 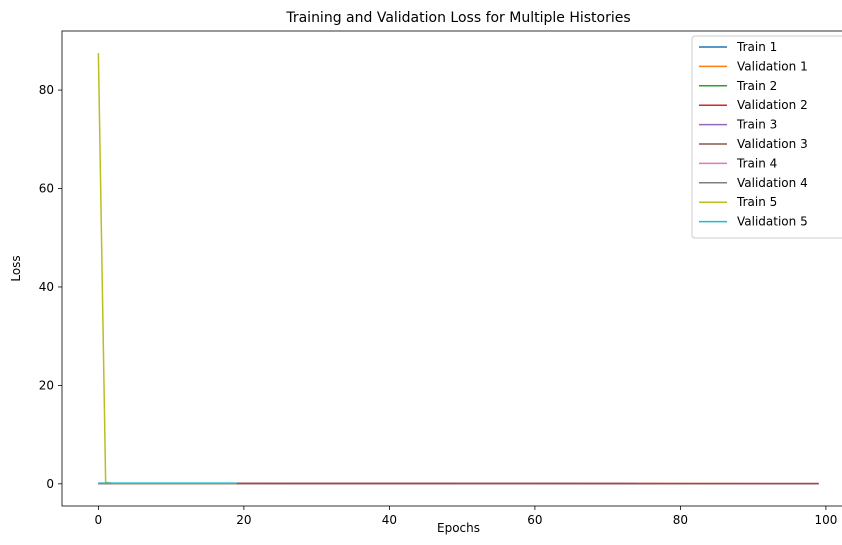 I want to click on x-tick-label: 20, so click(x=243, y=520).